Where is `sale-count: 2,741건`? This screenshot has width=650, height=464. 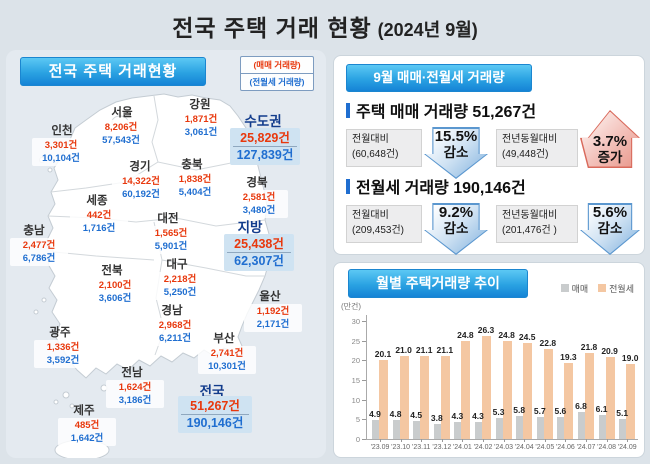 sale-count: 2,741건 is located at coordinates (227, 353).